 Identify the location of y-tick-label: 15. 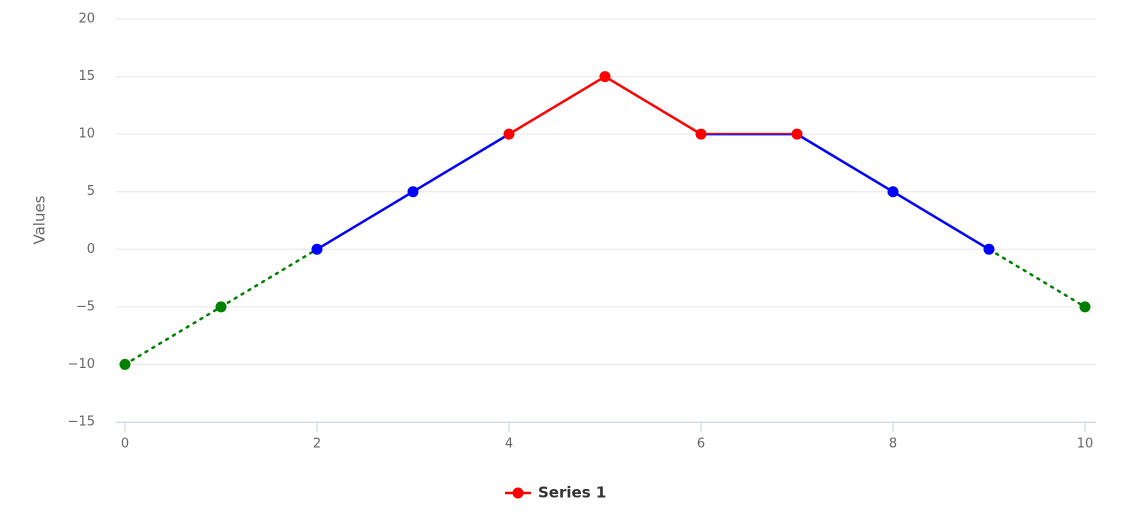
(86, 76).